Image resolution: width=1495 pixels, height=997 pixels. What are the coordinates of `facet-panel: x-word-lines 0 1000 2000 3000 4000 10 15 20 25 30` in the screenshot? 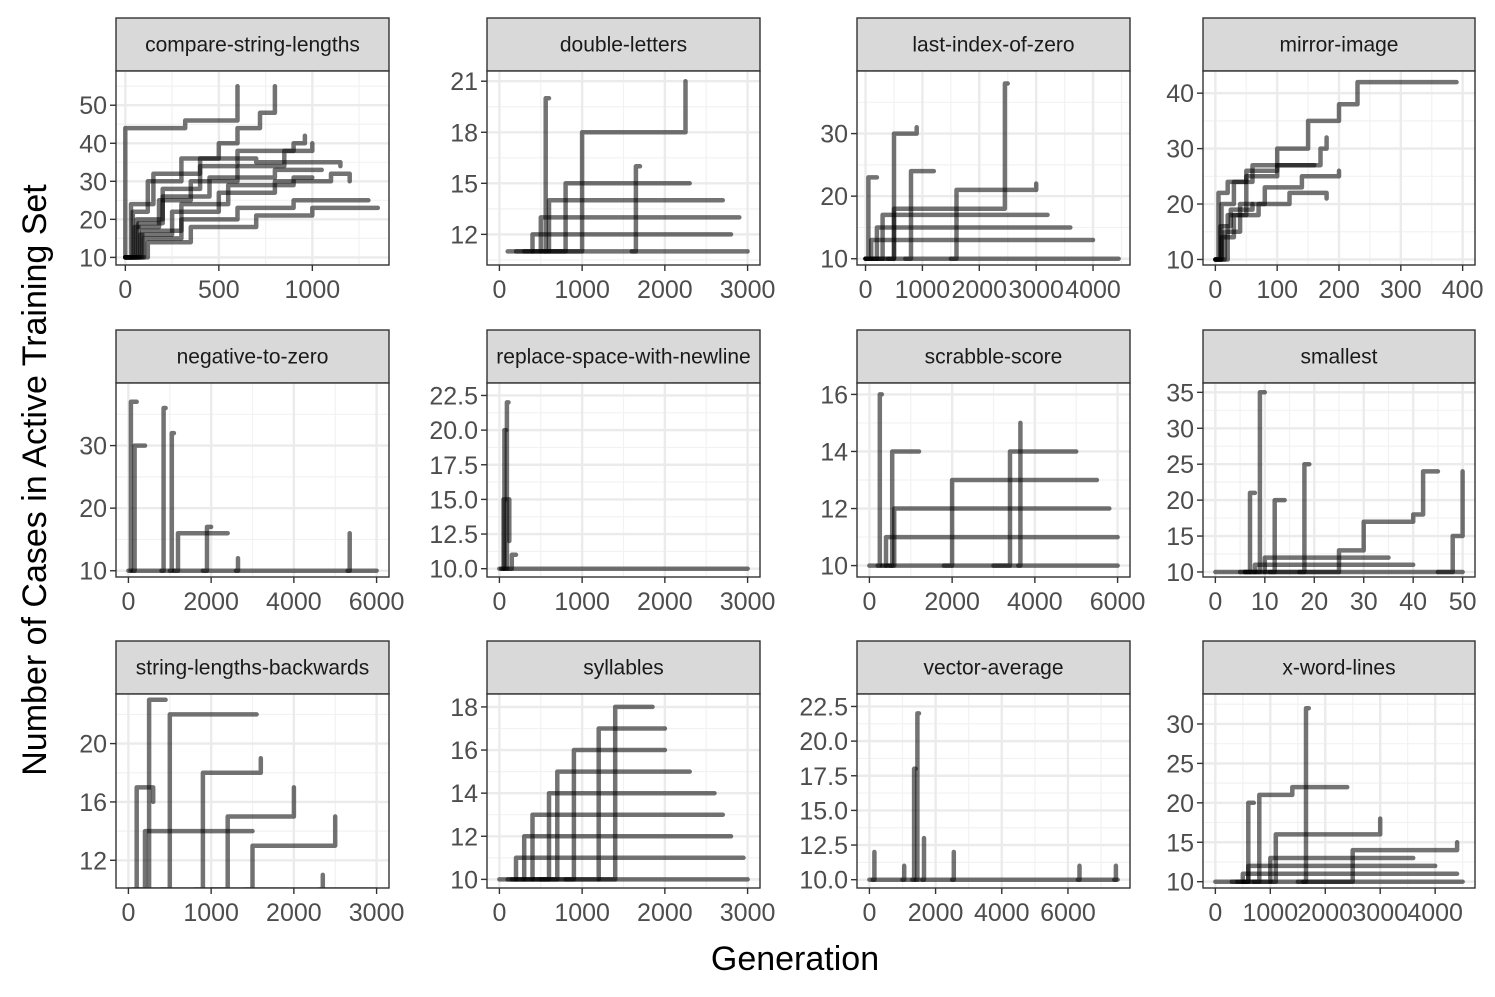 It's located at (1321, 783).